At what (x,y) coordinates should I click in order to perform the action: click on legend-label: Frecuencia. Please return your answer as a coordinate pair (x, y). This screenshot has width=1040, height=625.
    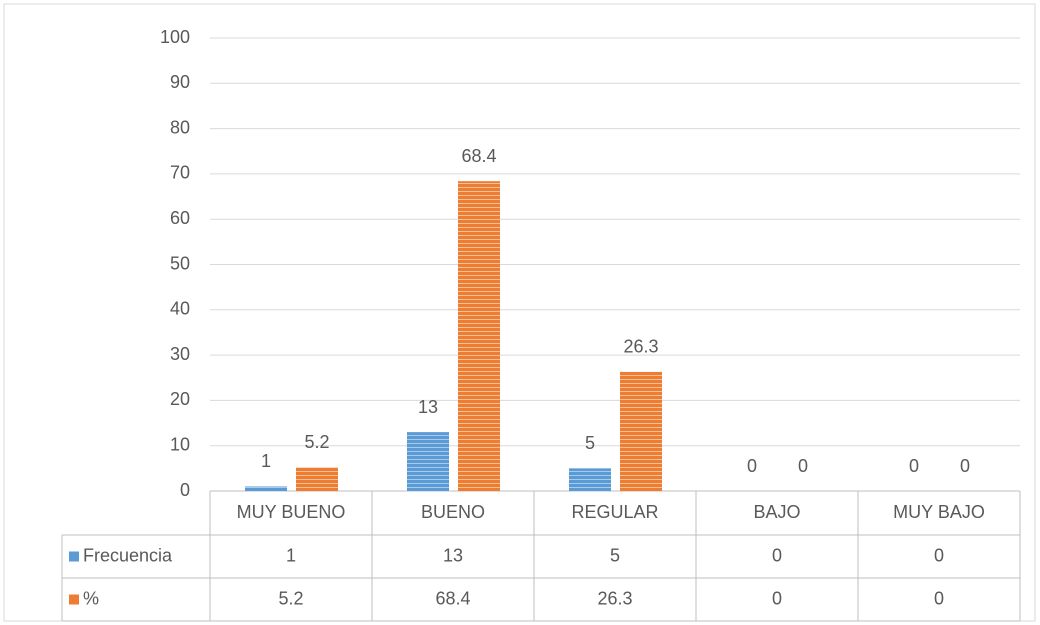
    Looking at the image, I should click on (128, 555).